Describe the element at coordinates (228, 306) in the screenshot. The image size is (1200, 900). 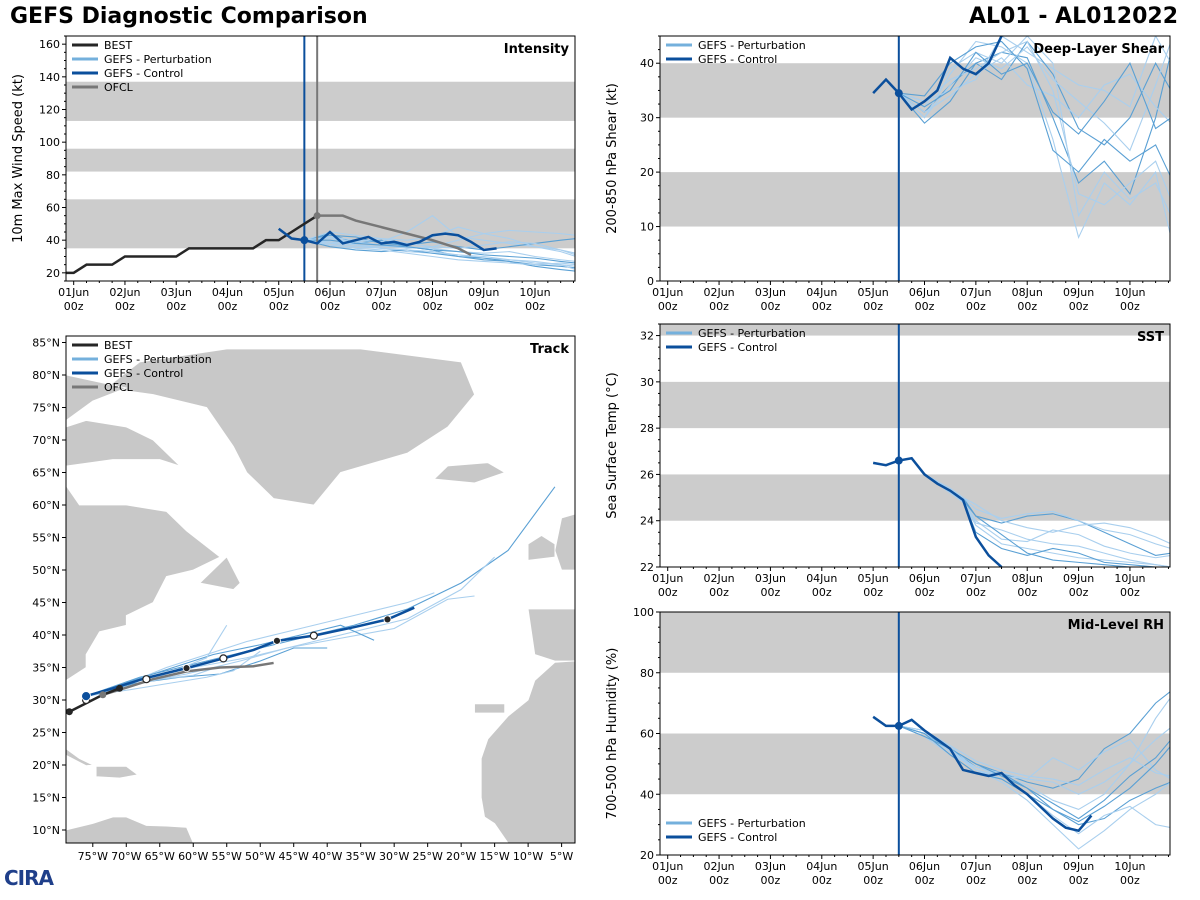
I see `intensity-xtick-sublabel-3: 00z` at that location.